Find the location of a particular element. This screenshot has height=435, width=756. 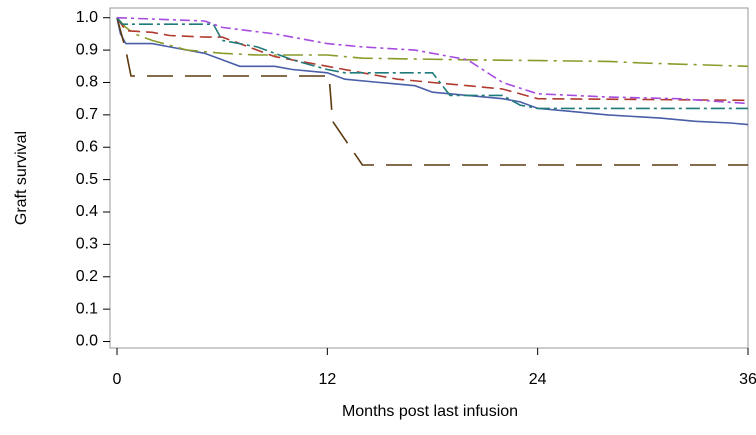

y-tick-label: 0.0 is located at coordinates (87, 341).